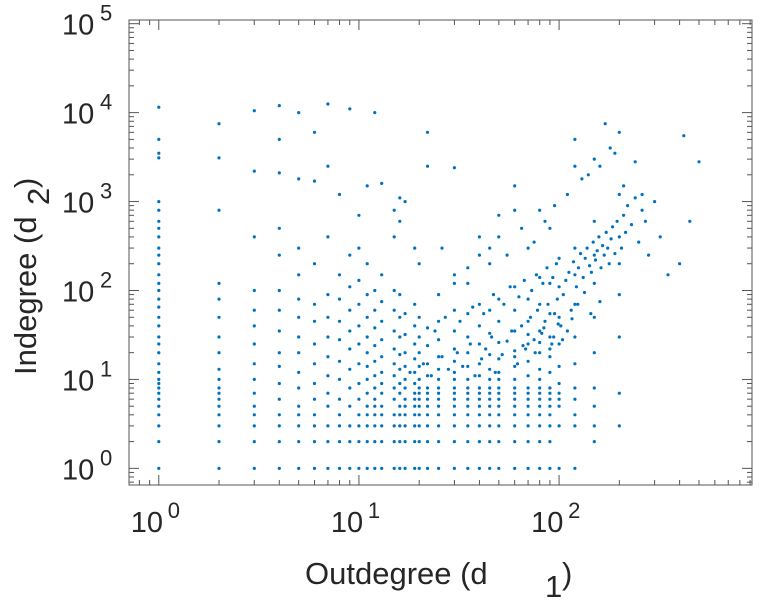 This screenshot has height=605, width=760. I want to click on y-tick-label-exponent: 4, so click(106, 102).